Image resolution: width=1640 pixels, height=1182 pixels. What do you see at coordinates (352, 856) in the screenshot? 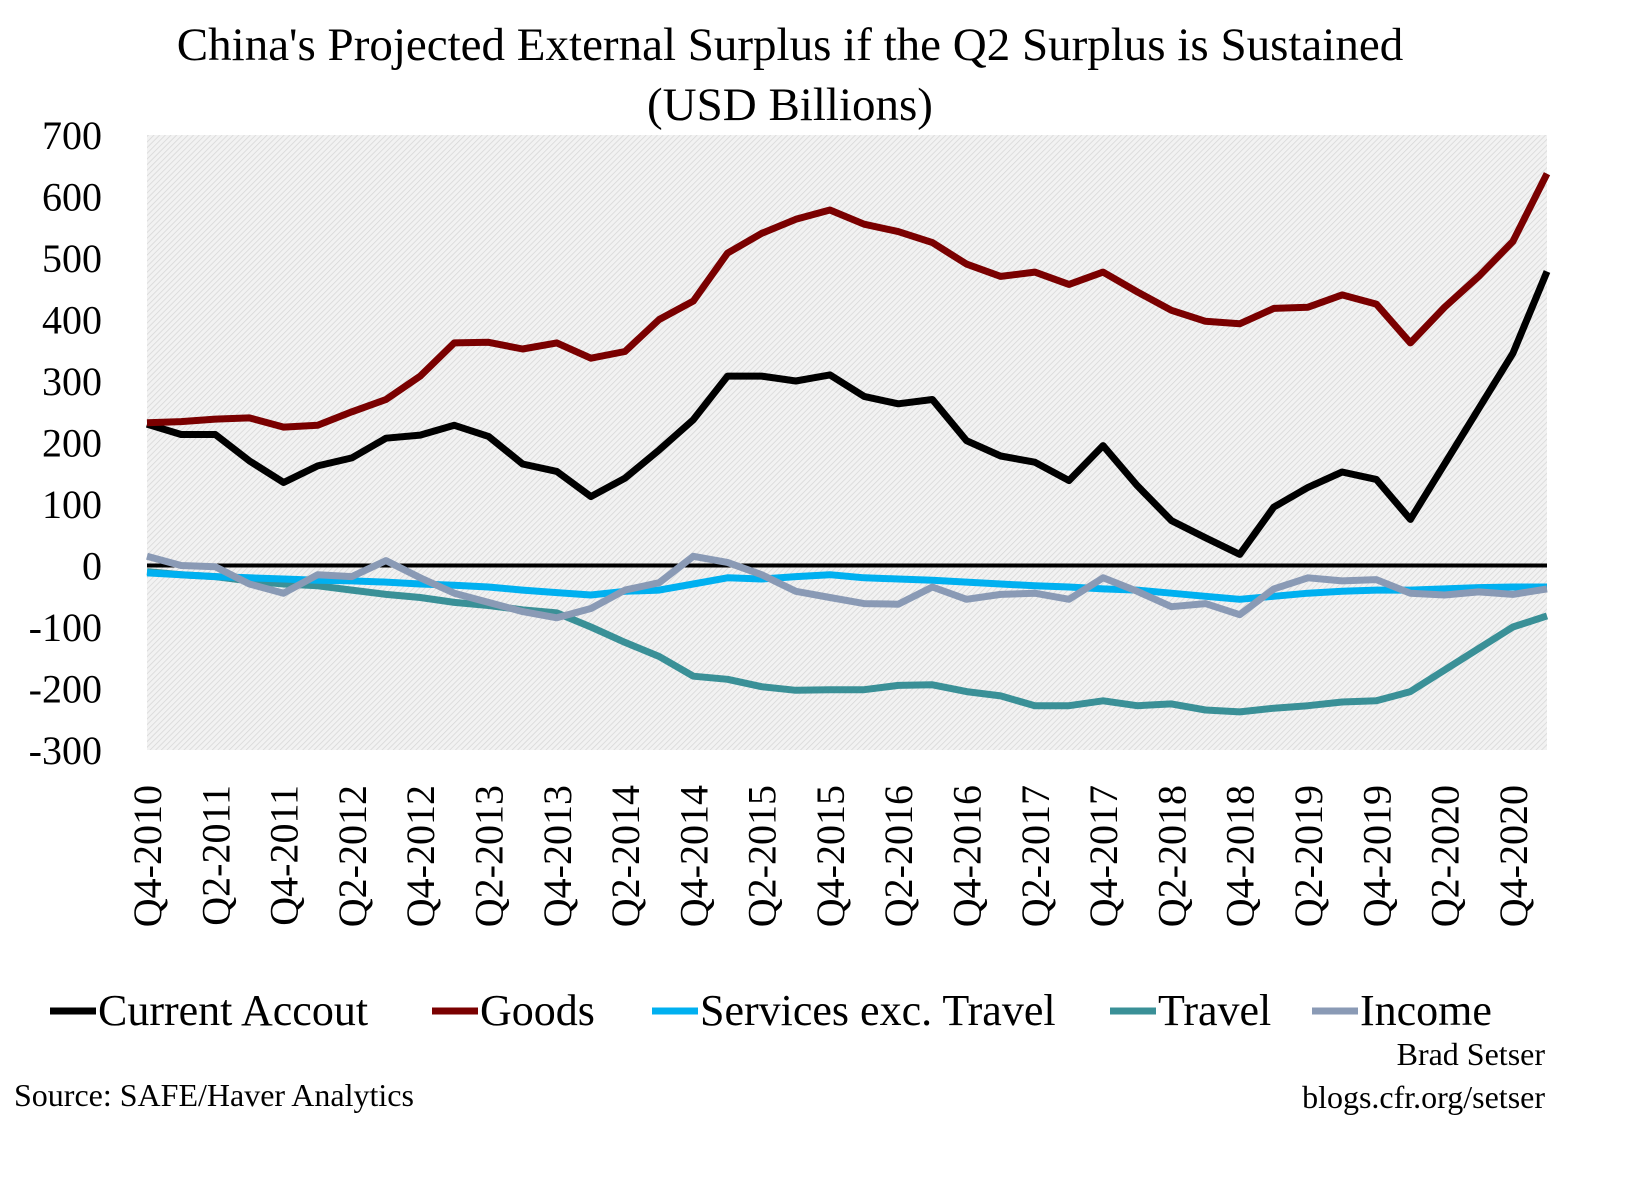
I see `x-tick-label: Q2-2012` at bounding box center [352, 856].